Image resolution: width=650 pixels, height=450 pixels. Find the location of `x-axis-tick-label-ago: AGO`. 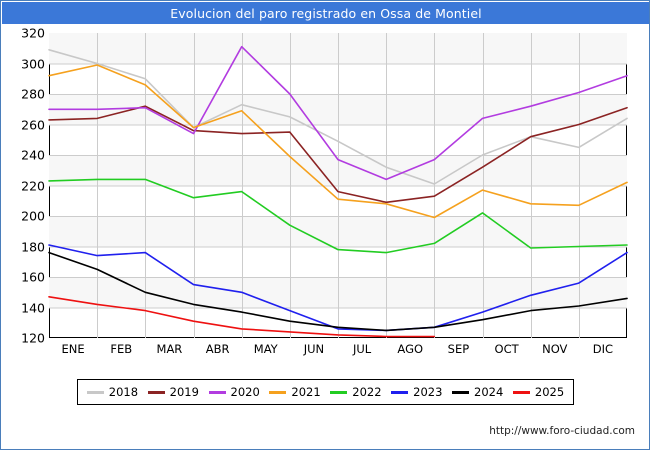

x-axis-tick-label-ago: AGO is located at coordinates (410, 349).